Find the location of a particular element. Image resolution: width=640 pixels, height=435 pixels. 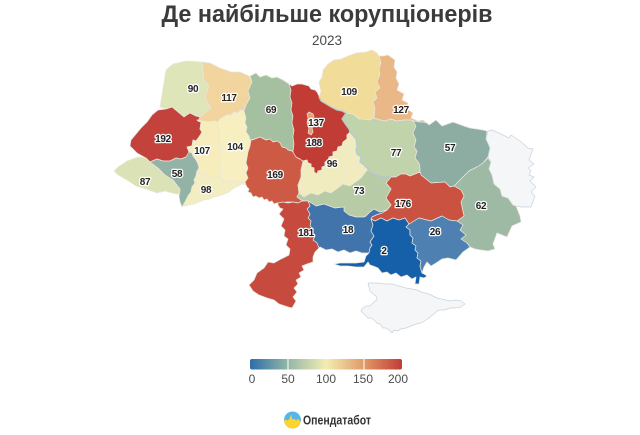

svg-text: 109 is located at coordinates (349, 92).